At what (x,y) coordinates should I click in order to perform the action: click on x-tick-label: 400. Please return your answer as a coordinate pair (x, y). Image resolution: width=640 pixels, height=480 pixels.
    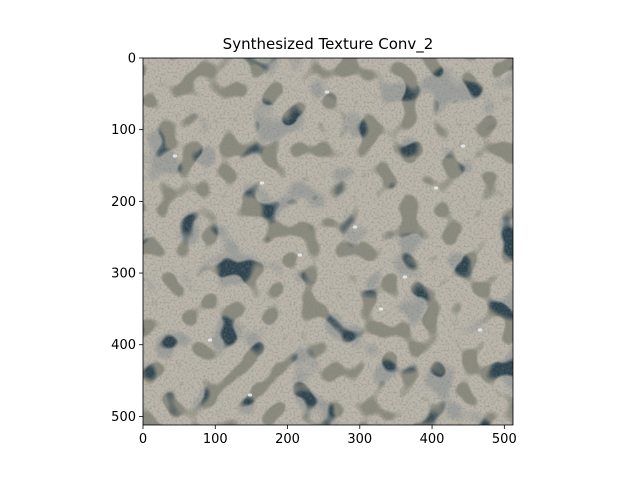
    Looking at the image, I should click on (432, 439).